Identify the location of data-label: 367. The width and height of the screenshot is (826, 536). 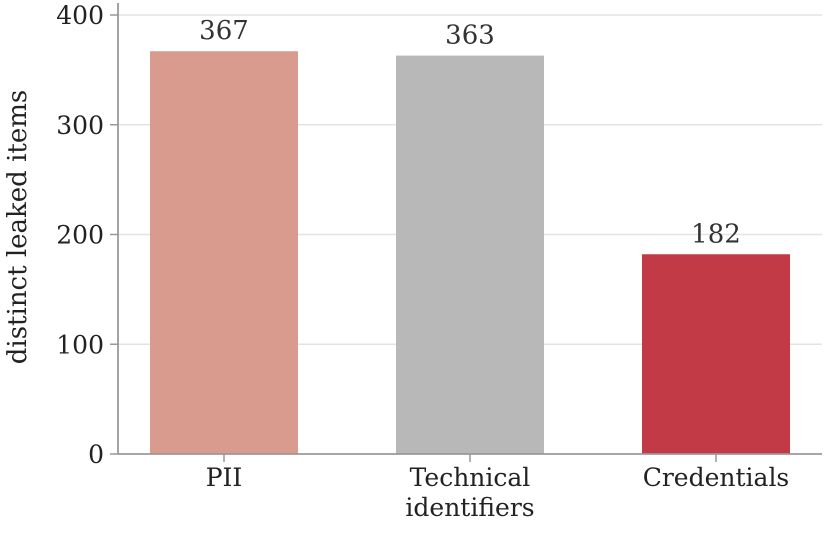
(224, 31).